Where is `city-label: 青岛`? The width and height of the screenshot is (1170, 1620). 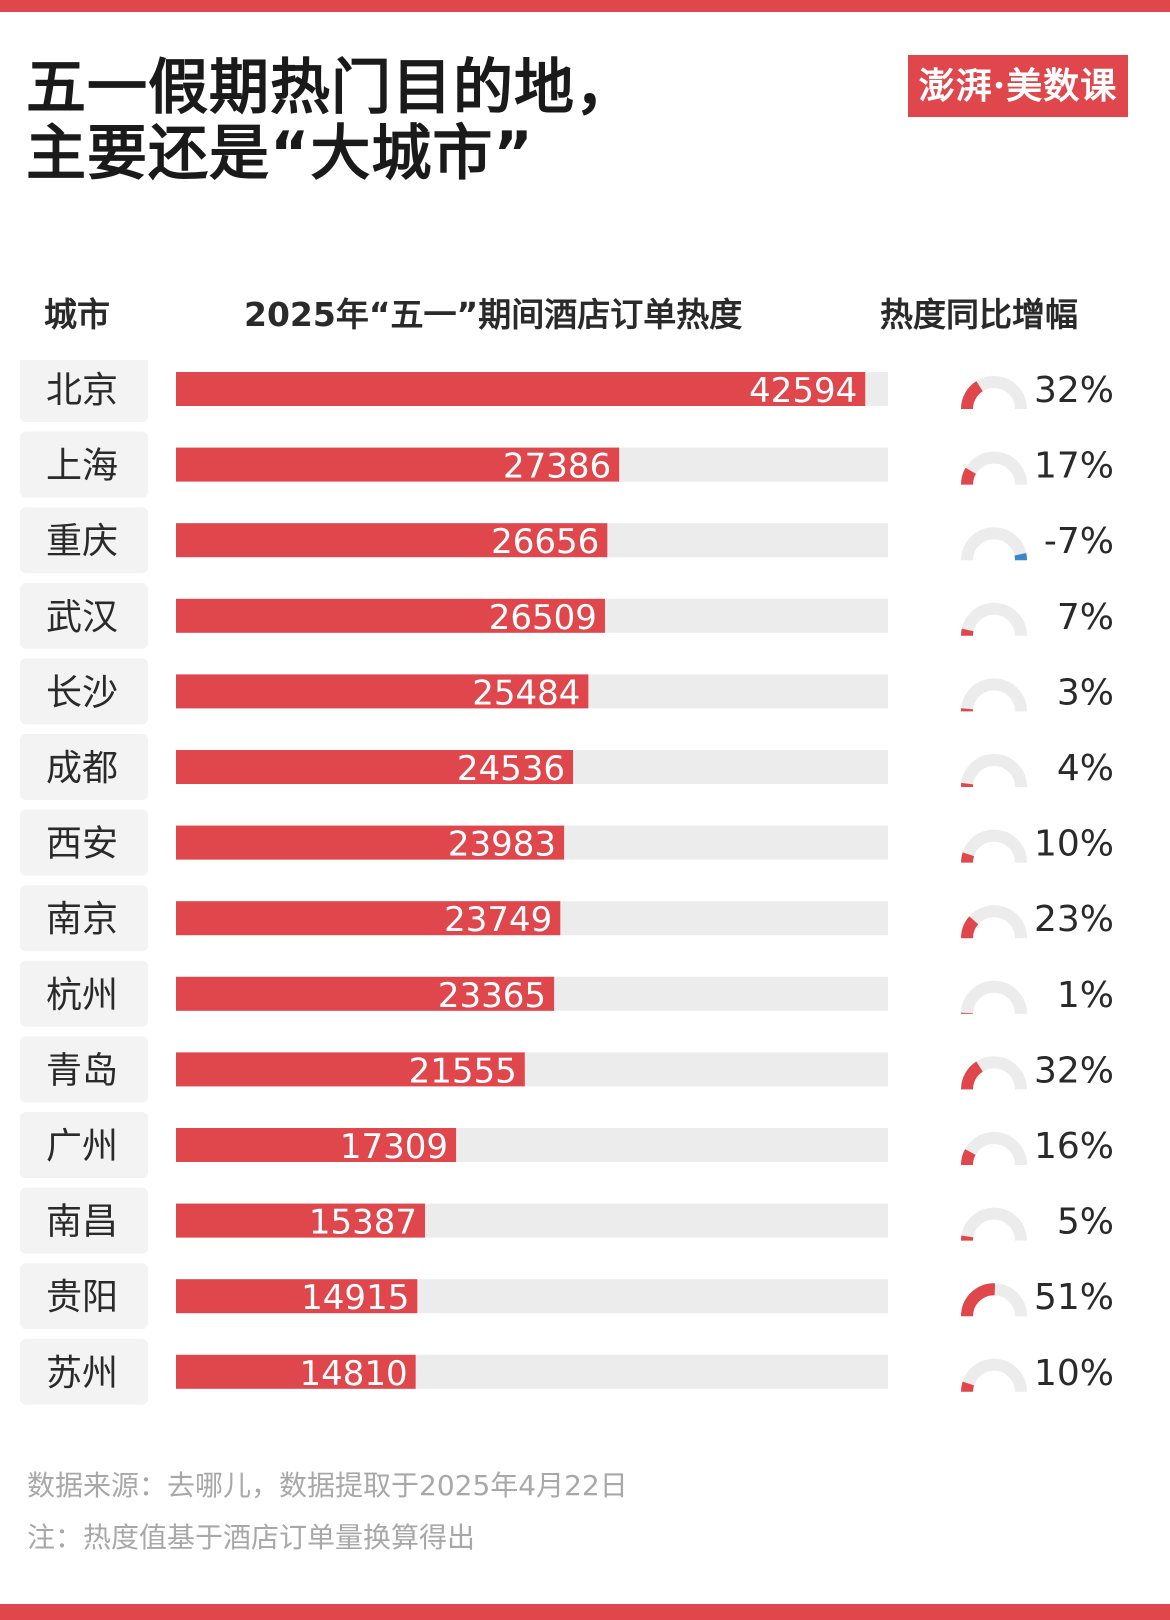 city-label: 青岛 is located at coordinates (82, 1070).